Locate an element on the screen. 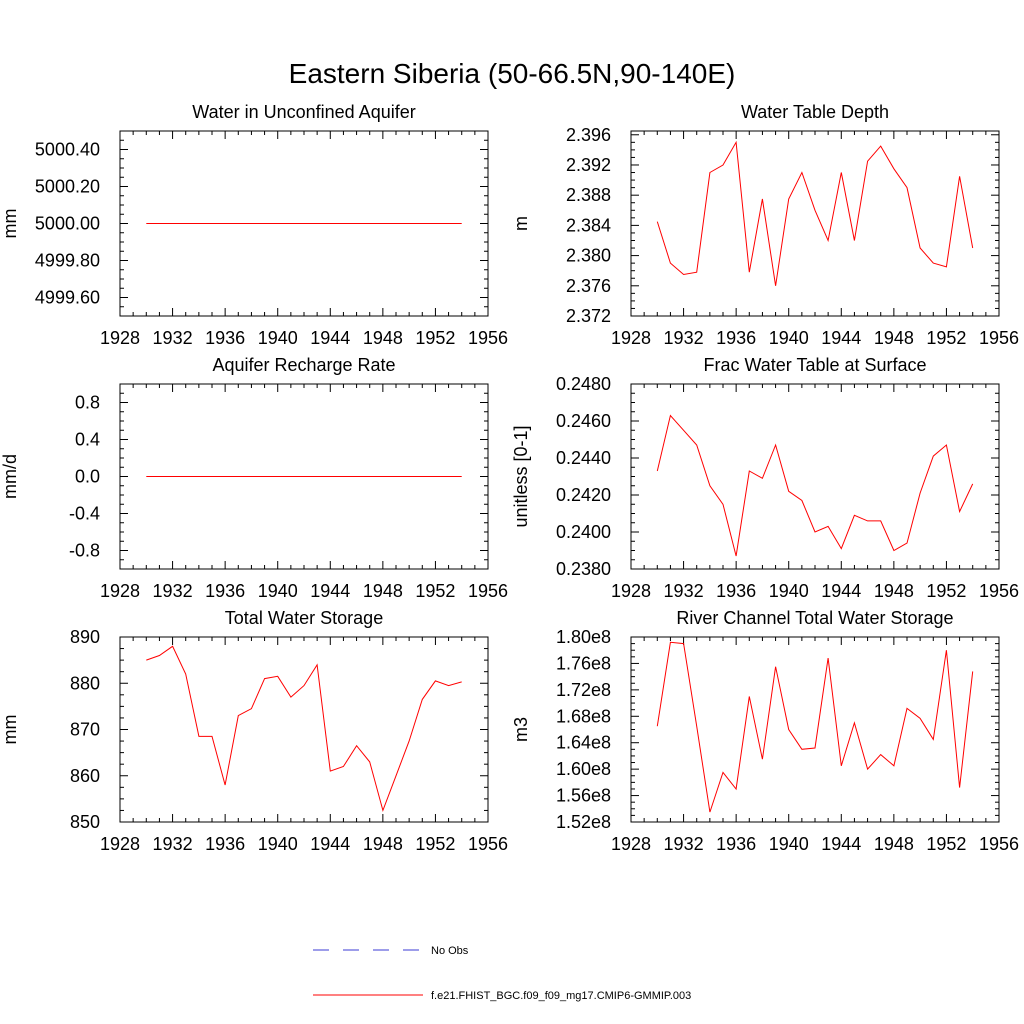  y-tick-label: 0.2380 is located at coordinates (583, 569).